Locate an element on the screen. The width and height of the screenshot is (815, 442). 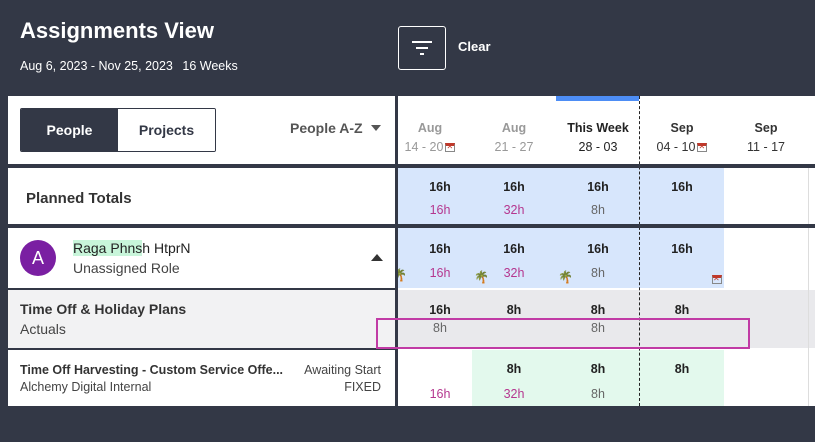
week-range: 04 - 10 is located at coordinates (676, 147).